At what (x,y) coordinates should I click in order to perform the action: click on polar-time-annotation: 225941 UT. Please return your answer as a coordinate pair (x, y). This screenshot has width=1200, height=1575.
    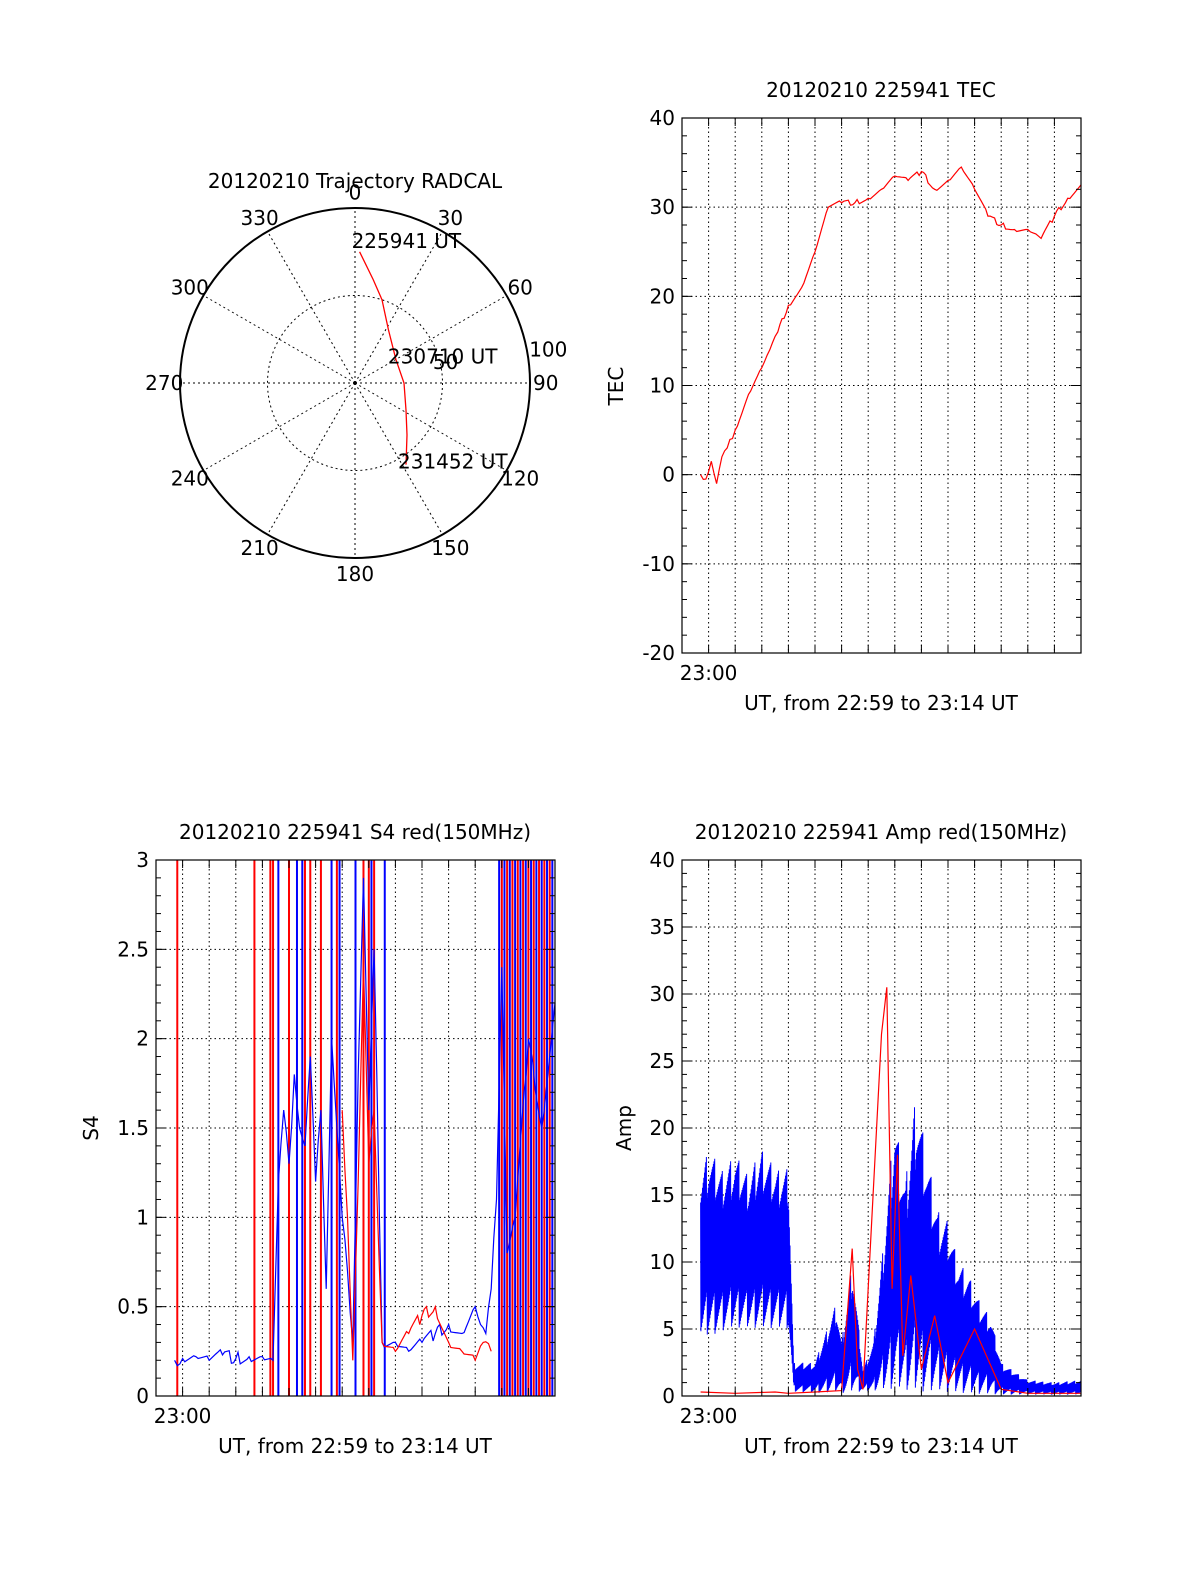
    Looking at the image, I should click on (407, 241).